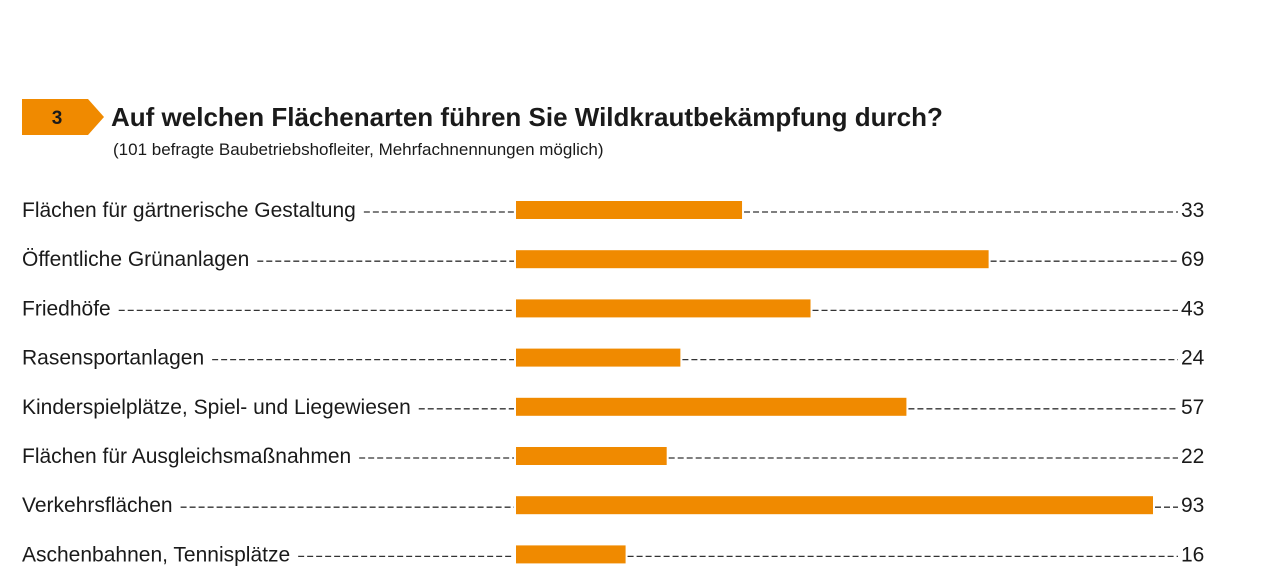 This screenshot has height=588, width=1280. Describe the element at coordinates (189, 210) in the screenshot. I see `category-label: Flächen für gärtnerische Gestaltung` at that location.